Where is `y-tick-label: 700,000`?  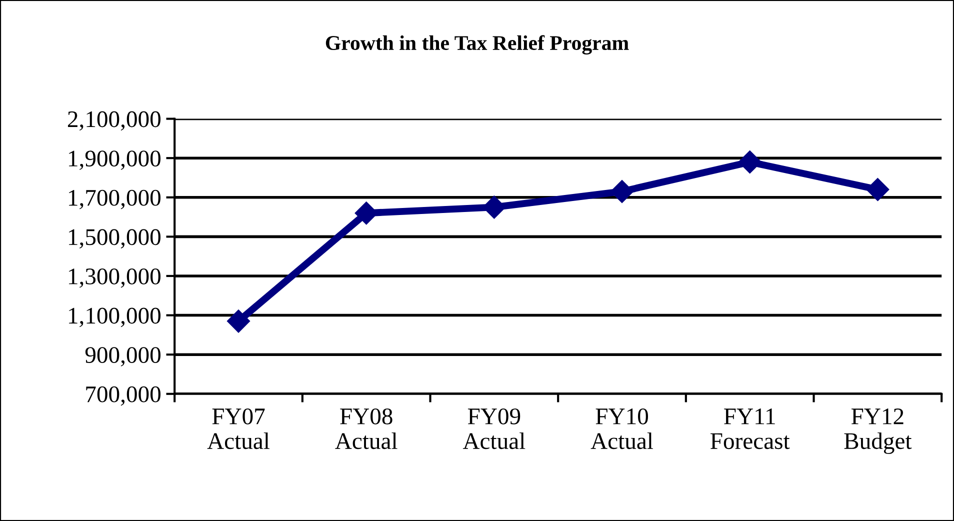
y-tick-label: 700,000 is located at coordinates (123, 396).